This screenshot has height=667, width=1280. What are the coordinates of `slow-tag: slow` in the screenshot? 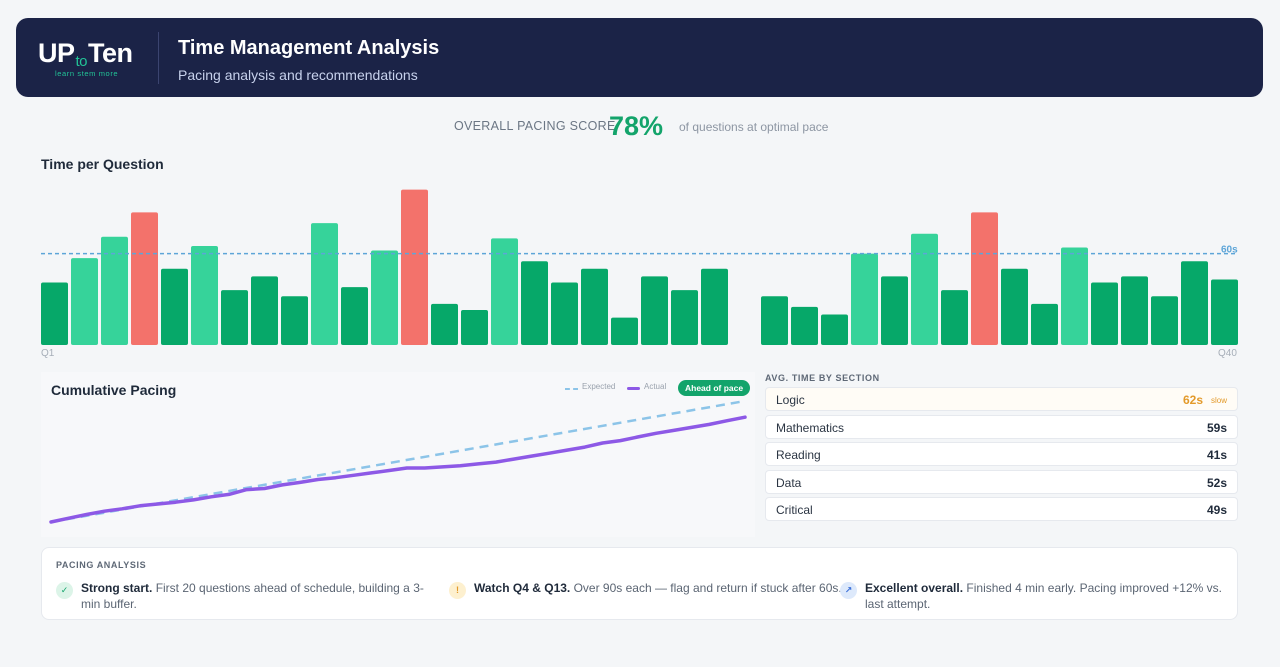 It's located at (1218, 400).